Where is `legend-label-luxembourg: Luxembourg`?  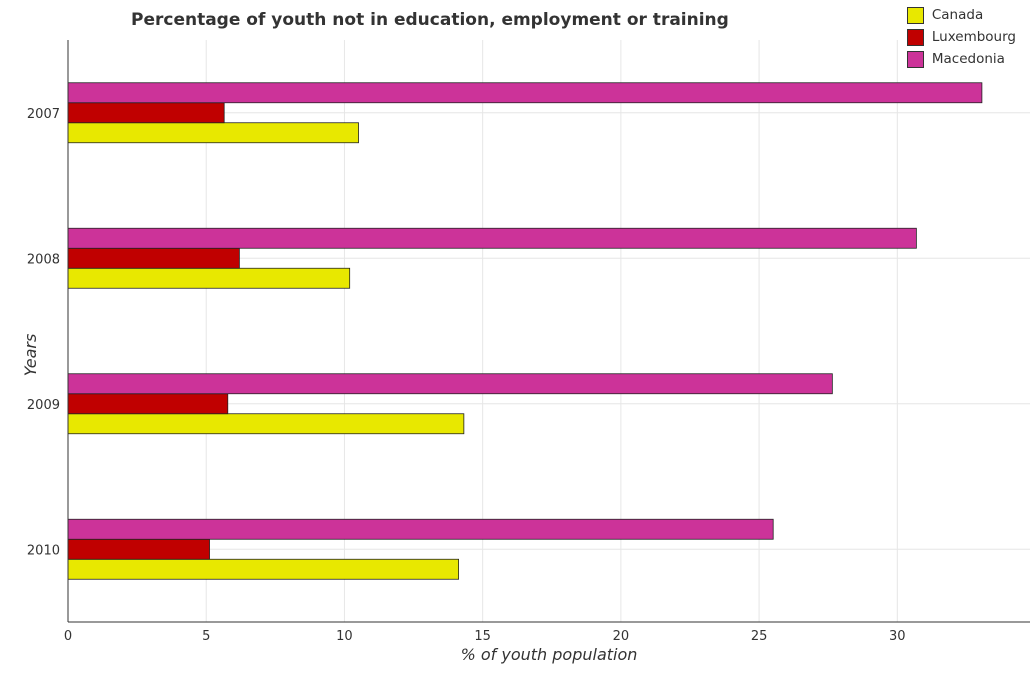 legend-label-luxembourg: Luxembourg is located at coordinates (973, 37).